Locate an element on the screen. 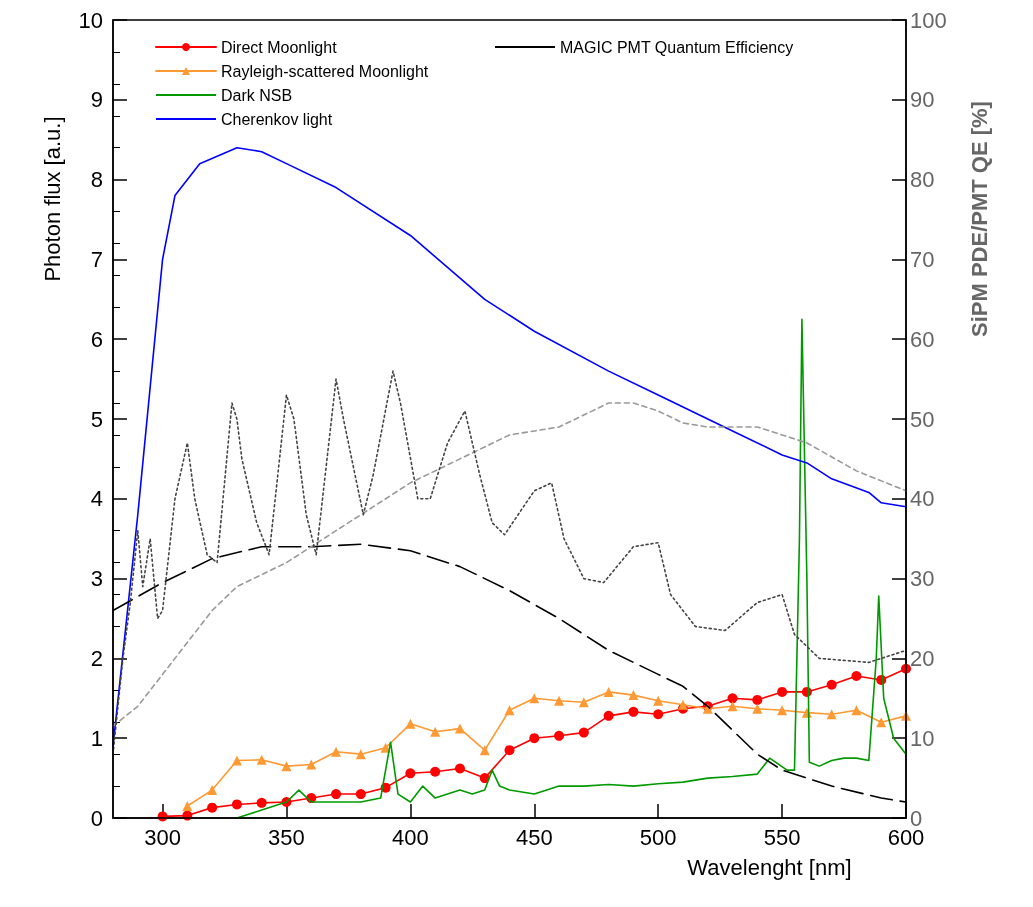 The height and width of the screenshot is (907, 1033). y2-tick-label: 80 is located at coordinates (922, 180).